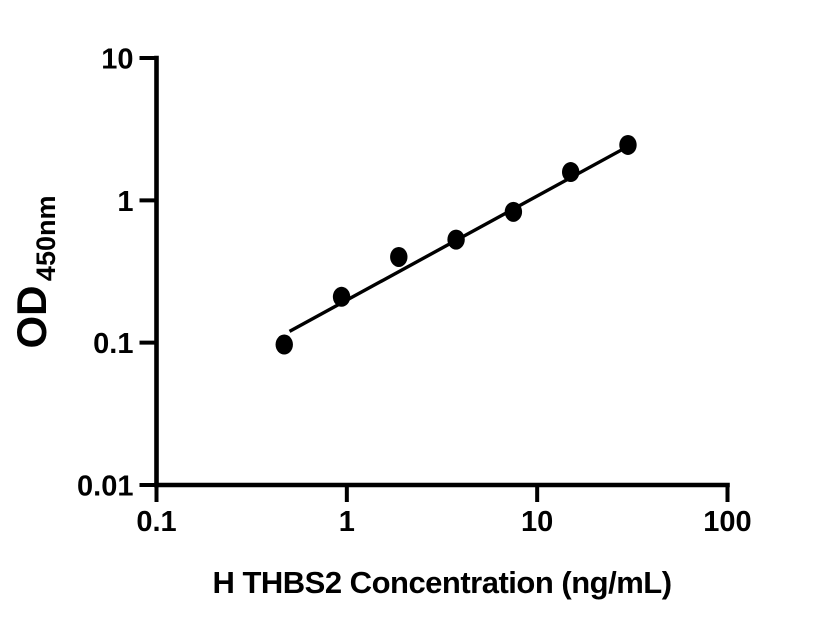 The image size is (816, 640). What do you see at coordinates (46, 238) in the screenshot?
I see `y-axis-title-subscript: 450nm` at bounding box center [46, 238].